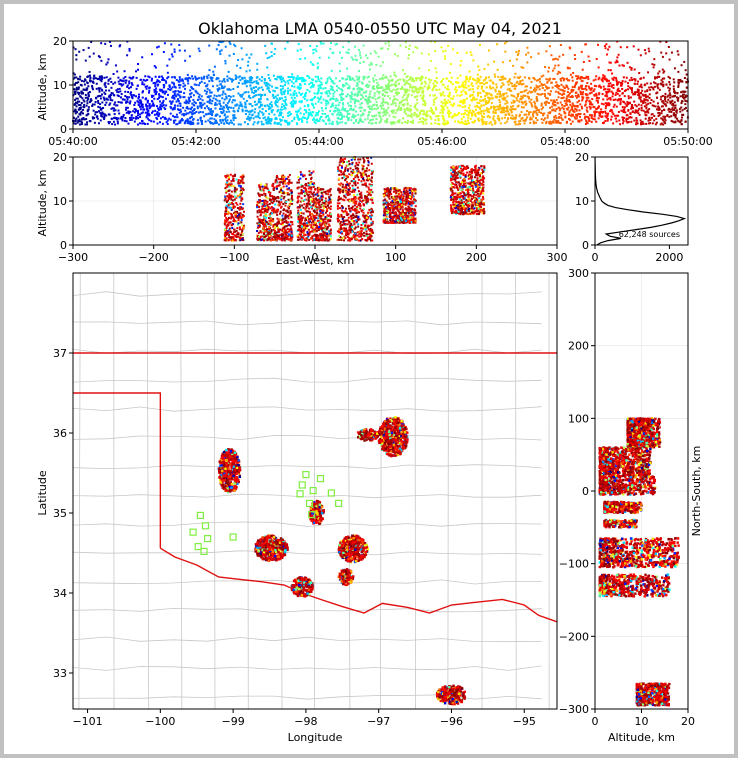  What do you see at coordinates (557, 257) in the screenshot?
I see `x-tick-label: 300` at bounding box center [557, 257].